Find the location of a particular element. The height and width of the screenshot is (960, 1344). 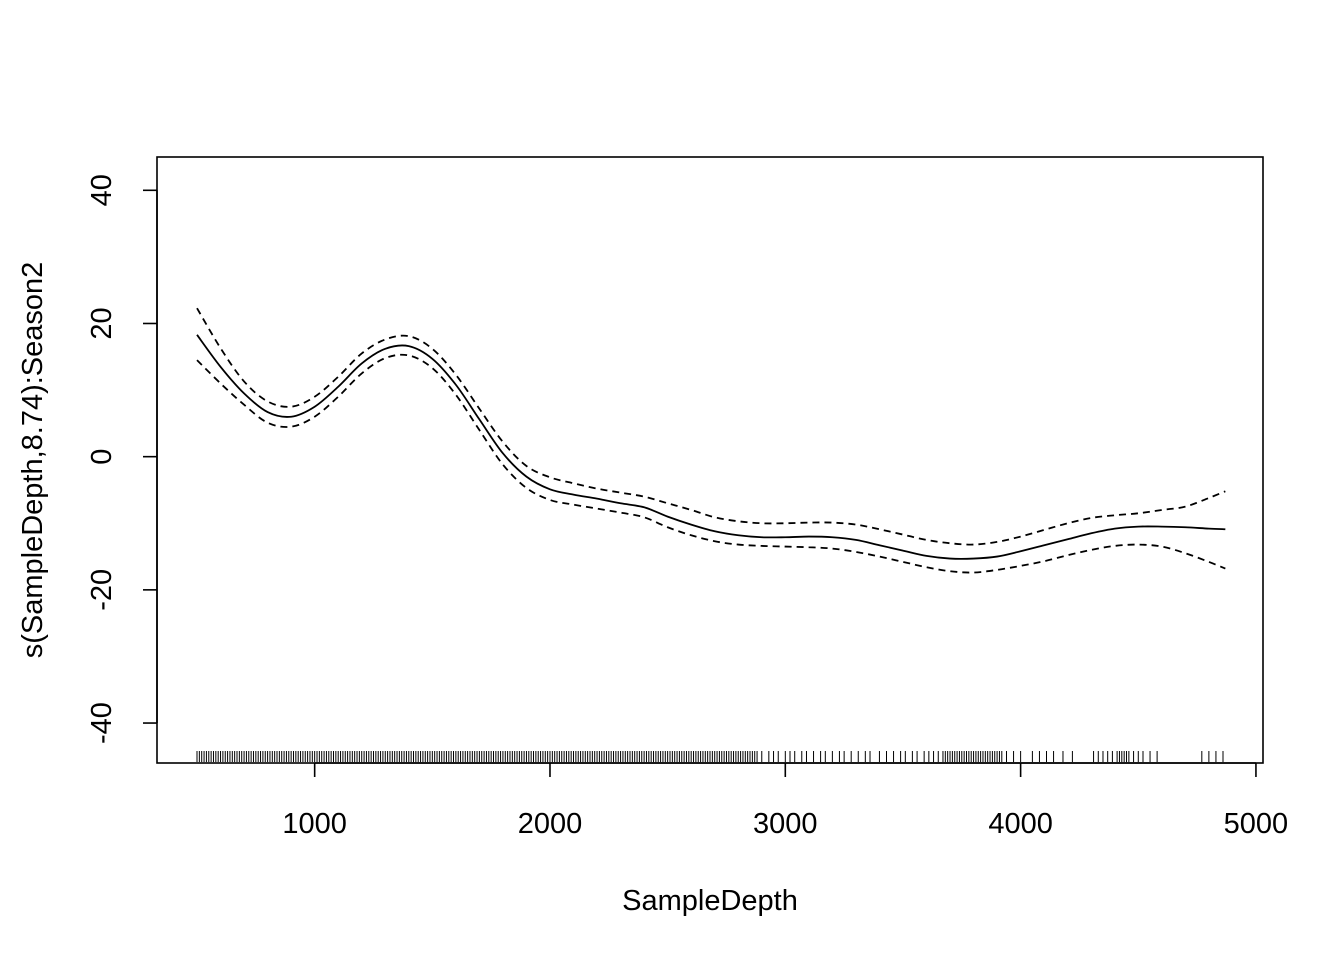

y-tick-label: 40 is located at coordinates (102, 190).